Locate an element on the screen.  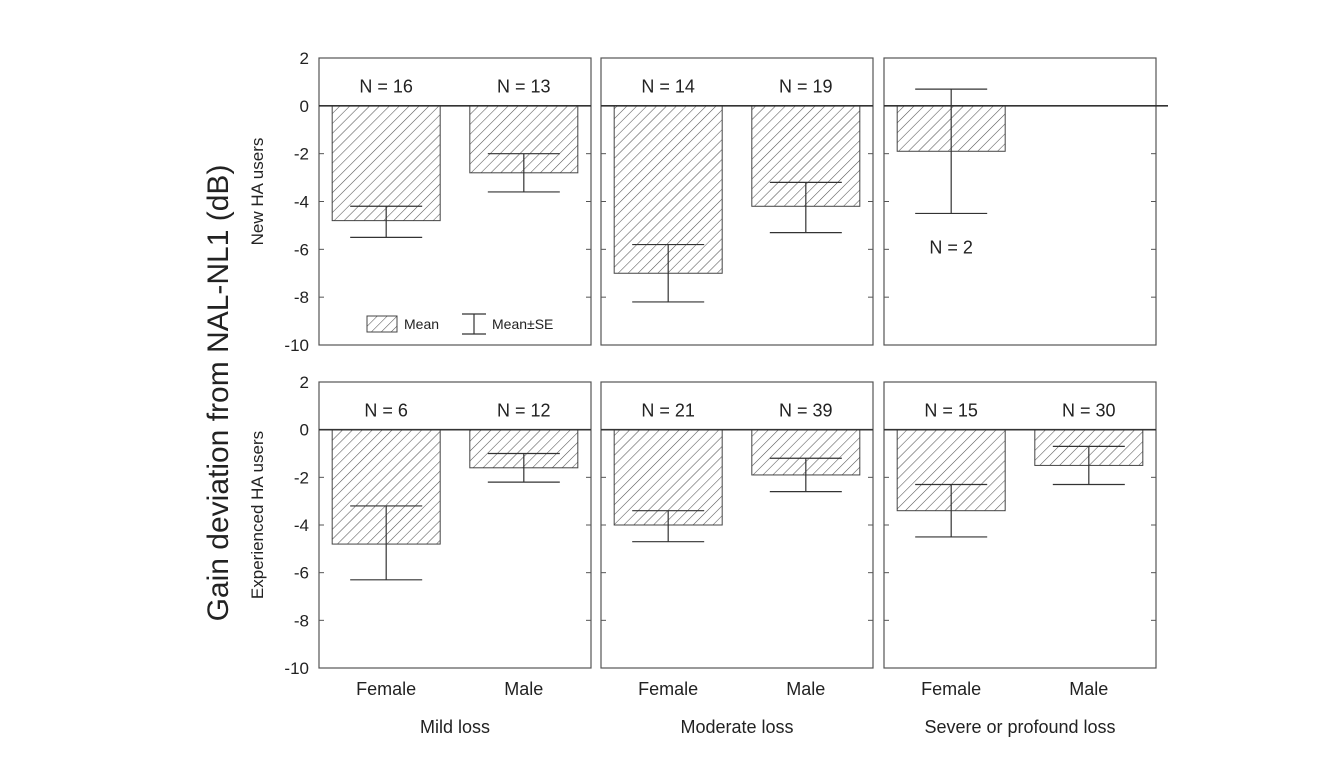
n-label: N = 14 is located at coordinates (668, 87).